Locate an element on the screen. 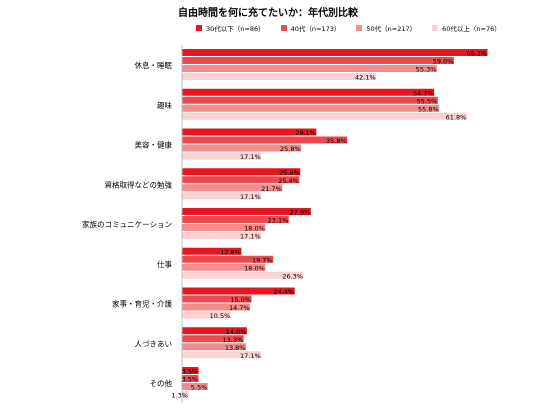  legend-label: 60代以上（n=76） is located at coordinates (471, 29).